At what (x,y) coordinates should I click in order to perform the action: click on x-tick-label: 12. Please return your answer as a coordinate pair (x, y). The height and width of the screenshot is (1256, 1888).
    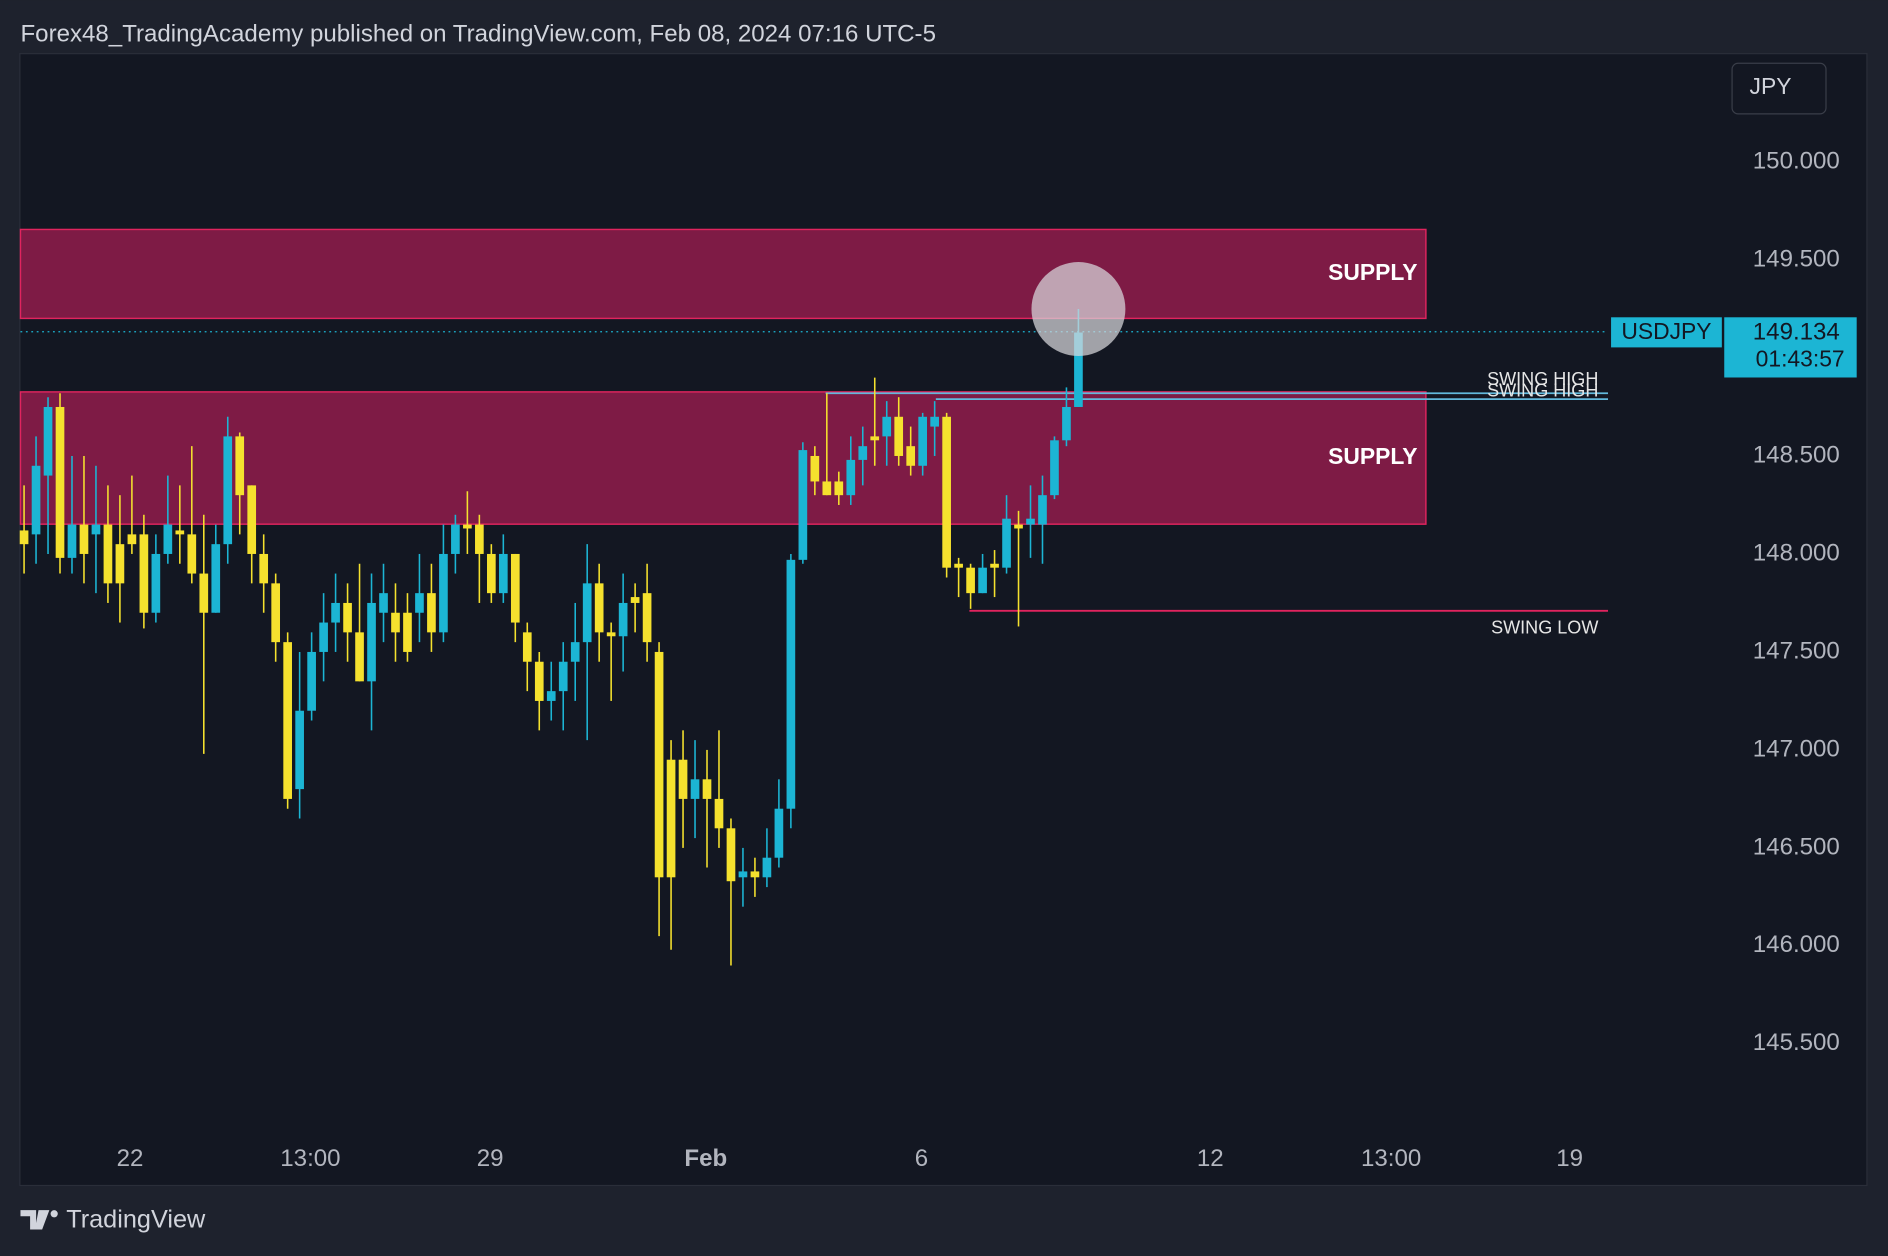
    Looking at the image, I should click on (1210, 1158).